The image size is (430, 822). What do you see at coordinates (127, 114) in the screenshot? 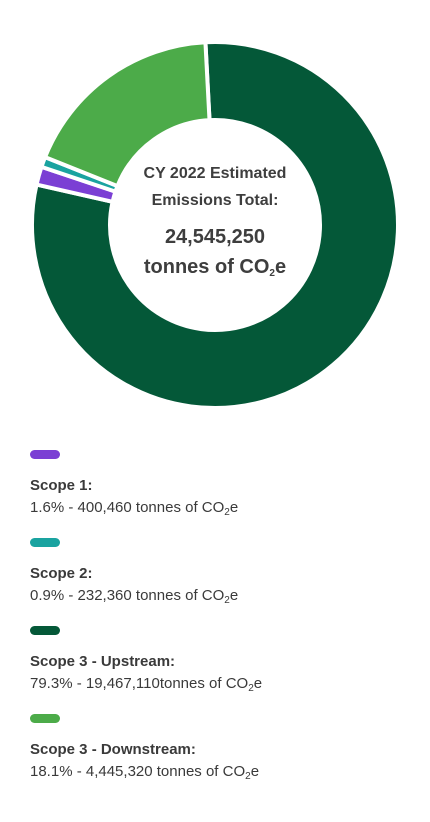
I see `donut-slice-scope-3-downstream` at bounding box center [127, 114].